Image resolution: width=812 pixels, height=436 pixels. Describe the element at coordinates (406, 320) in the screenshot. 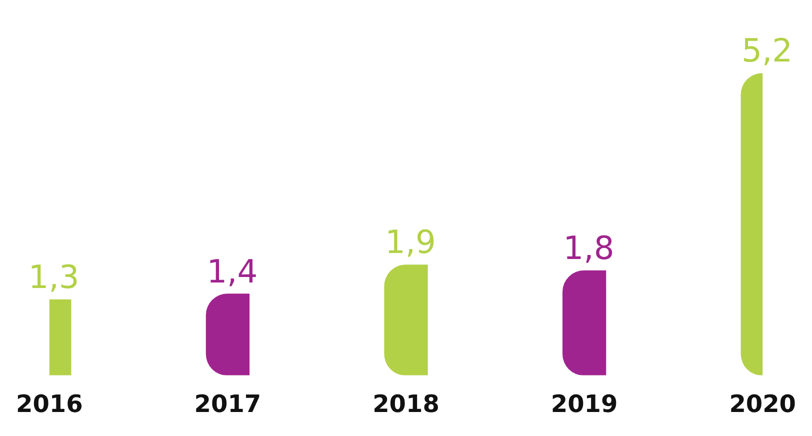

I see `bar` at that location.